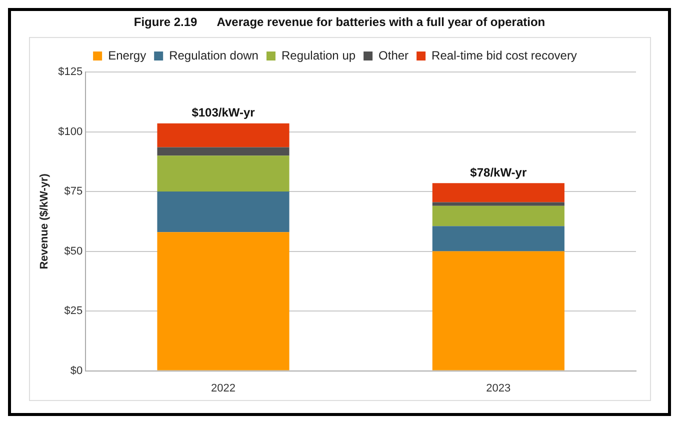  Describe the element at coordinates (76, 370) in the screenshot. I see `y-tick-label: $0` at that location.